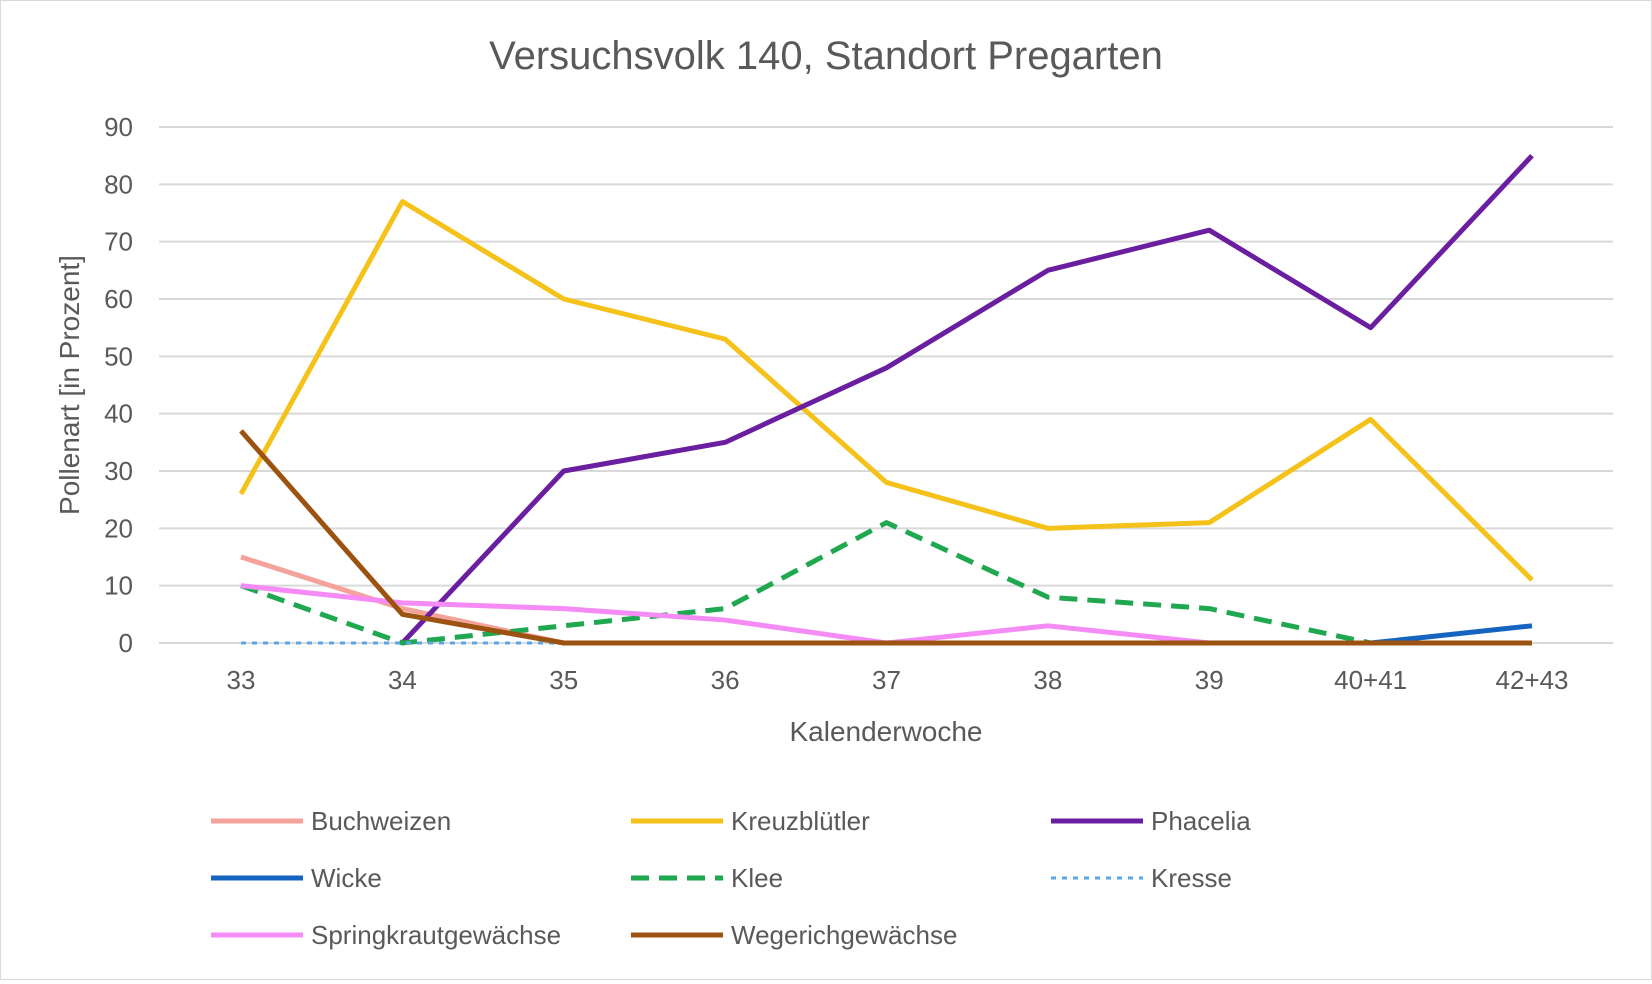  Describe the element at coordinates (118, 242) in the screenshot. I see `y-tick-label: 70` at that location.